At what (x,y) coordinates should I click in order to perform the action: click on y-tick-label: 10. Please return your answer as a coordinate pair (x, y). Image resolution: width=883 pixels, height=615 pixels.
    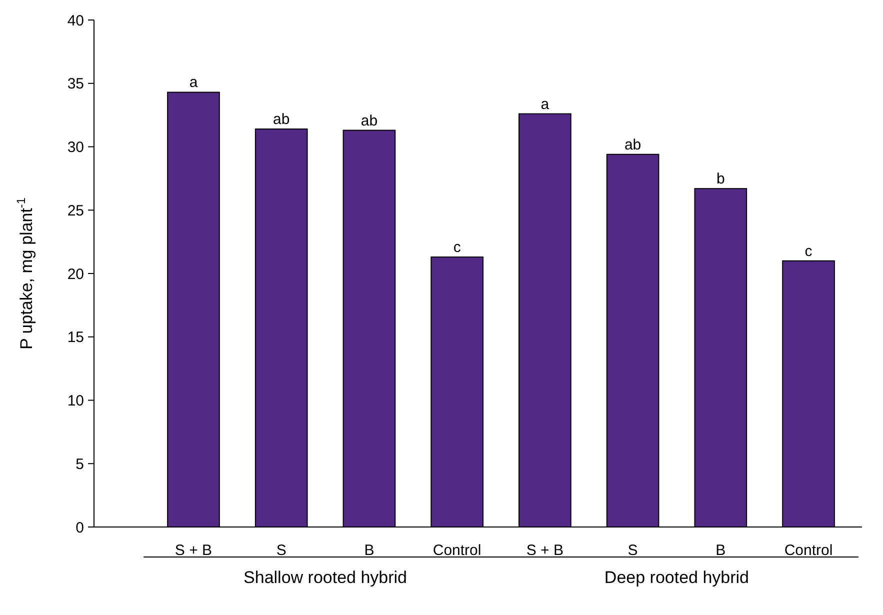
    Looking at the image, I should click on (75, 401).